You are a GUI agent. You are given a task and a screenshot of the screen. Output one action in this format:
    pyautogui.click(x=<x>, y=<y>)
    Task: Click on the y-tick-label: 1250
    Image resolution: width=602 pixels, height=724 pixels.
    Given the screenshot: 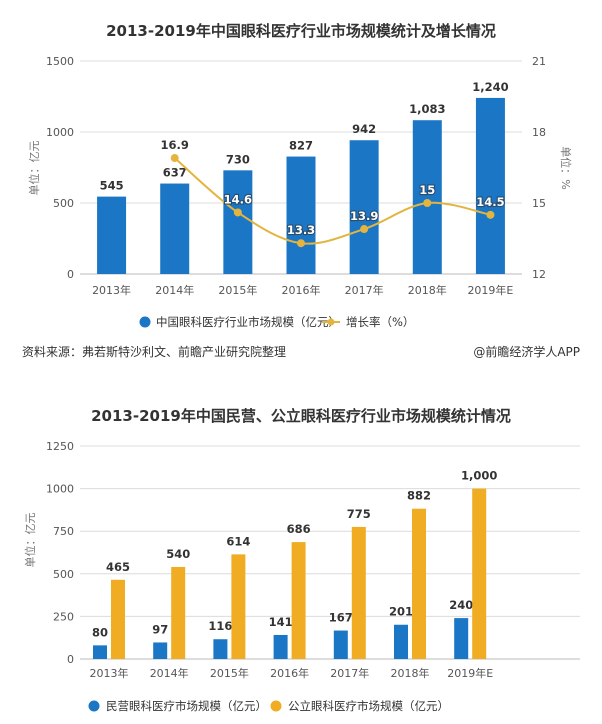 What is the action you would take?
    pyautogui.click(x=60, y=446)
    